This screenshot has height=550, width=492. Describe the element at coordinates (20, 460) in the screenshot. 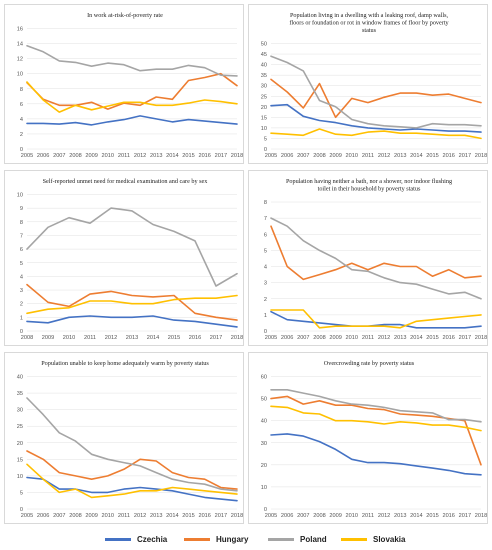

I see `y-tick-label: 15` at that location.